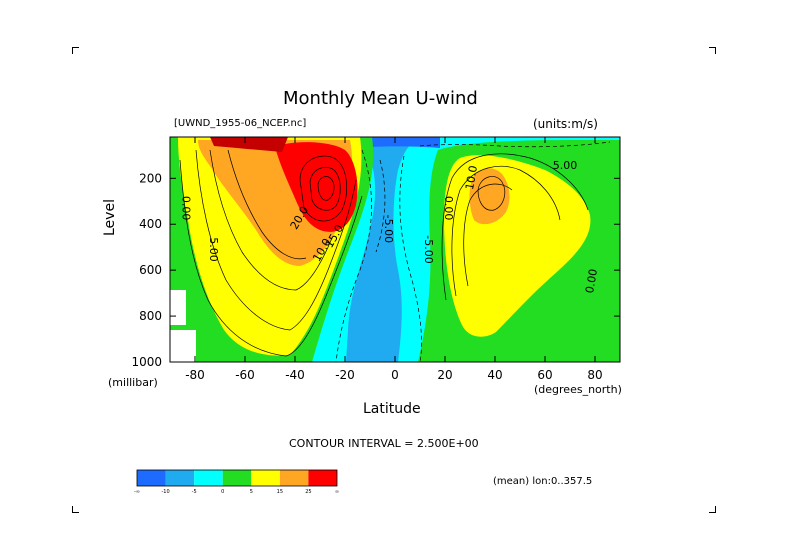 Image resolution: width=789 pixels, height=558 pixels. I want to click on x-tick-label: -60, so click(245, 375).